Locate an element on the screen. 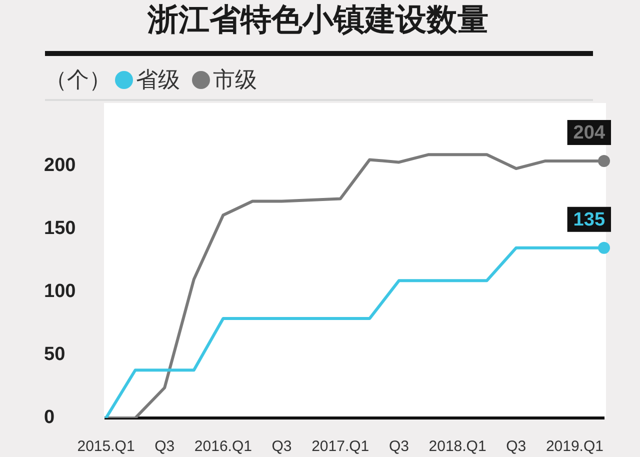  legend-label: 省级 is located at coordinates (158, 80).